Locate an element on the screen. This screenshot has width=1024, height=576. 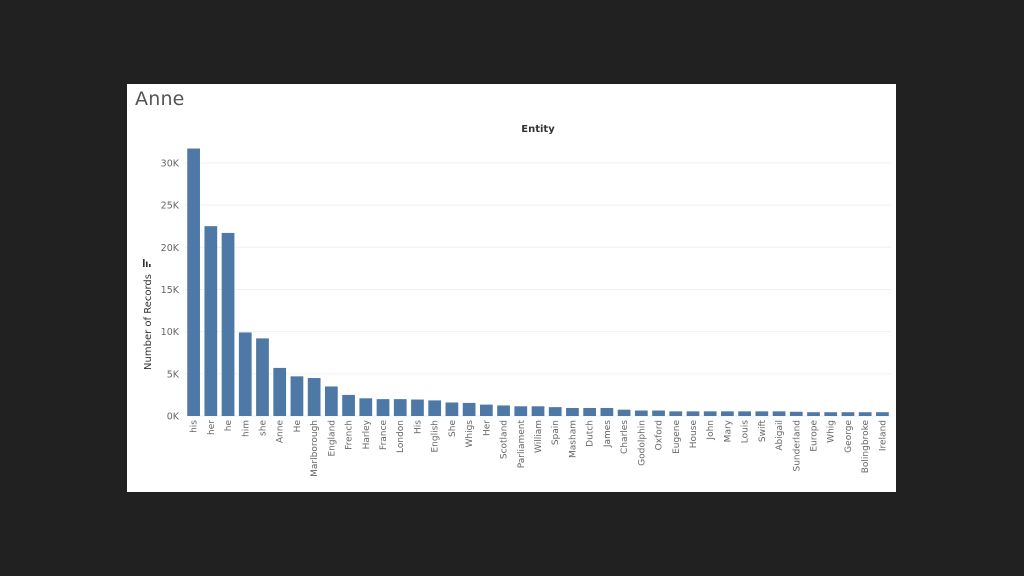
y-axis-title-group: Number of Records is located at coordinates (148, 314).